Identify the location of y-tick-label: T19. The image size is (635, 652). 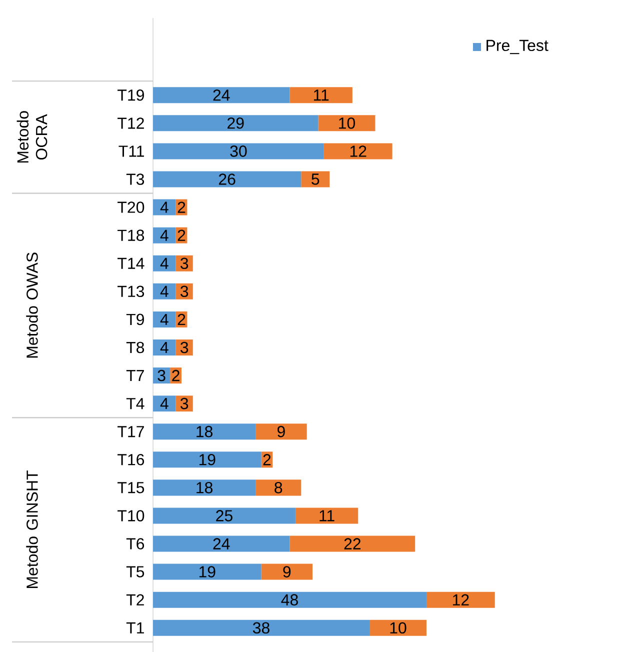
(131, 95).